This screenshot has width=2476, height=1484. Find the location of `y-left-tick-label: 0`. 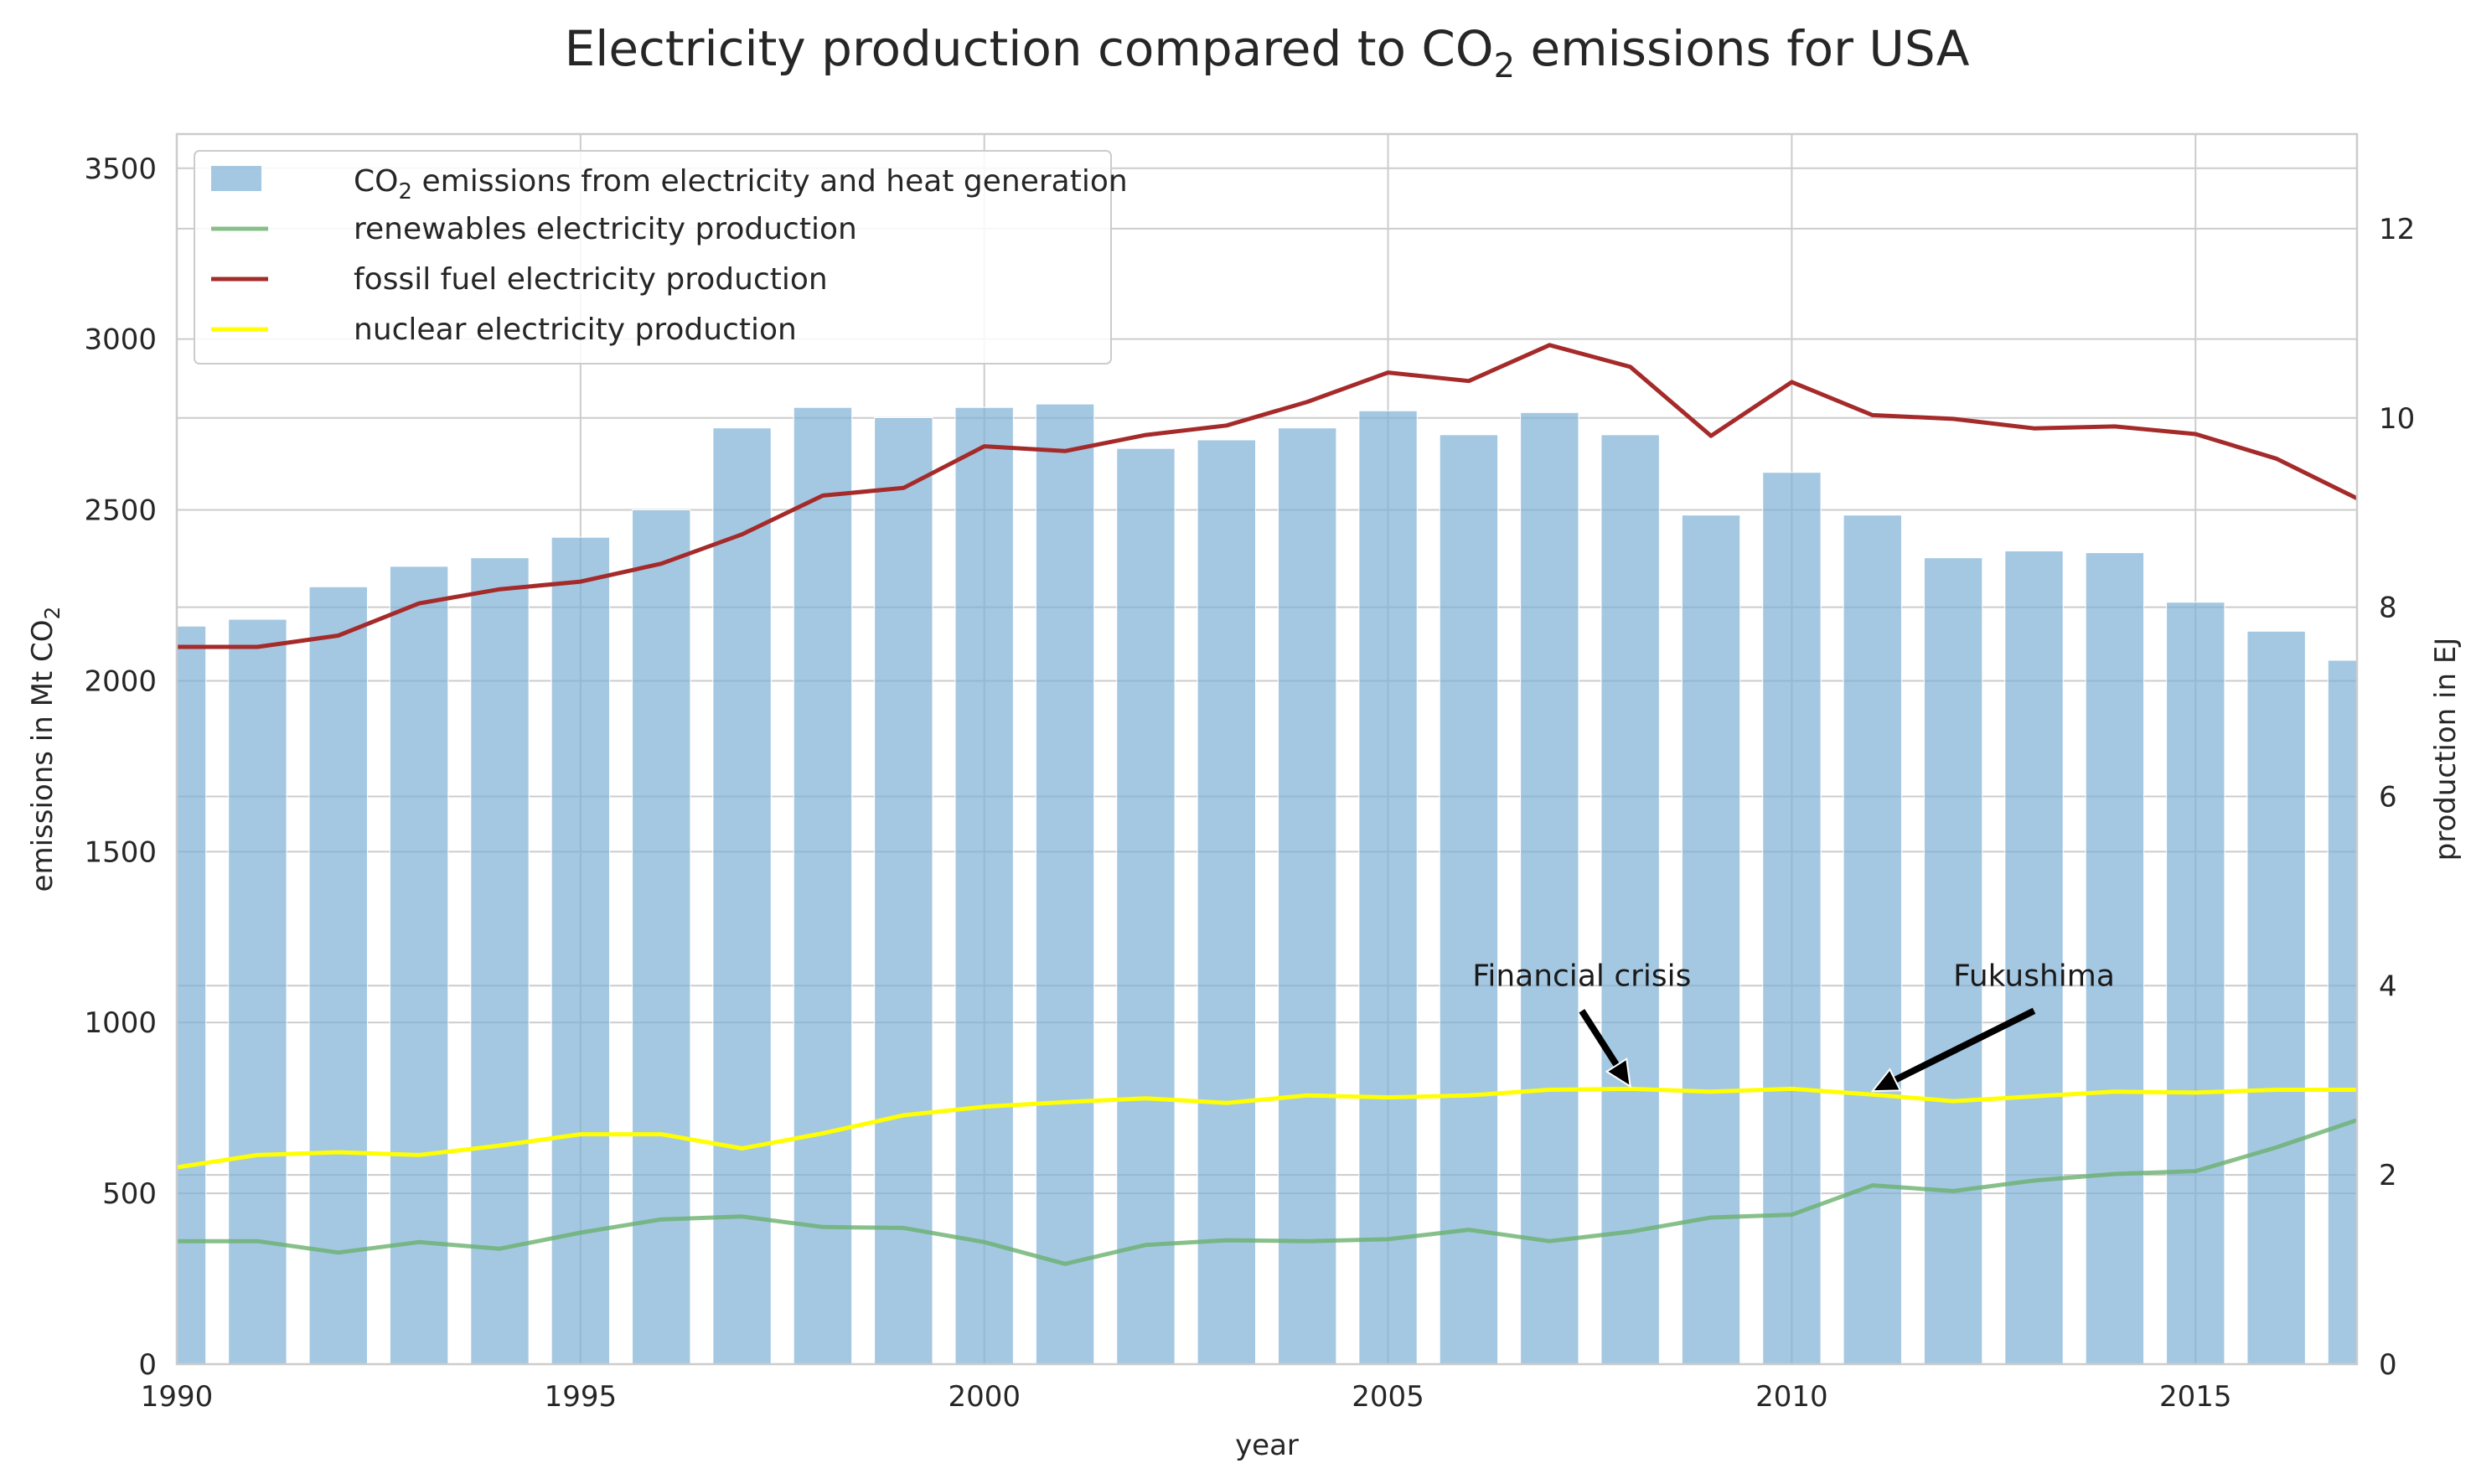

y-left-tick-label: 0 is located at coordinates (147, 1365).